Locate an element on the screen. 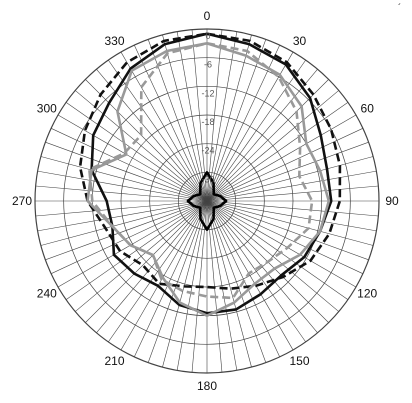  angle-tick-label: 240 is located at coordinates (47, 294).